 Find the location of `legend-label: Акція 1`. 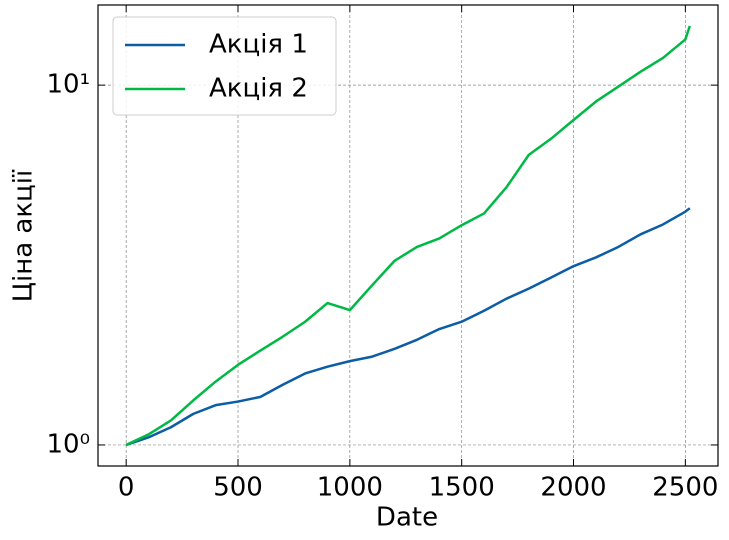

legend-label: Акція 1 is located at coordinates (258, 45).